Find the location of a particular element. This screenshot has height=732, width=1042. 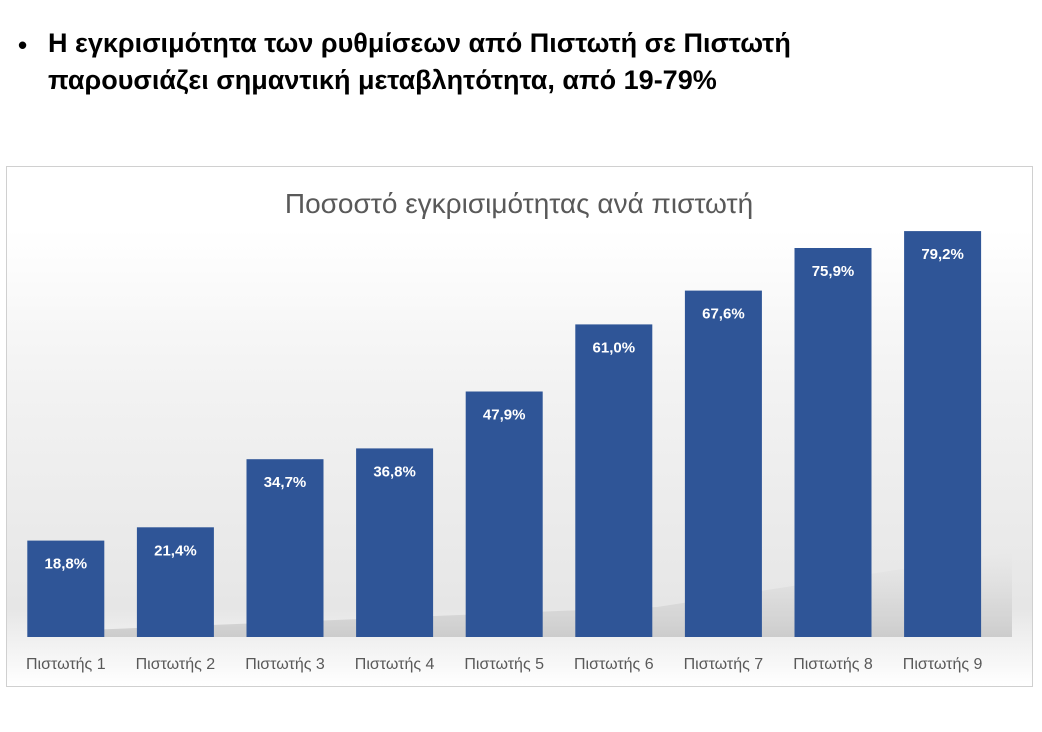

category-label-4: Πιστωτής 4 is located at coordinates (395, 664).